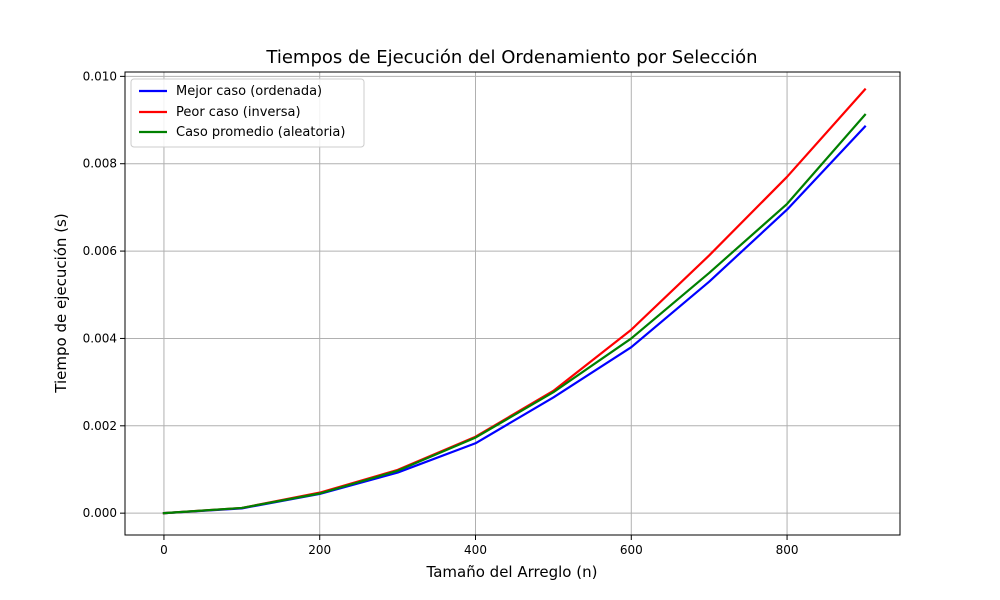 This screenshot has width=1000, height=600. Describe the element at coordinates (100, 426) in the screenshot. I see `y-tick-label: 0.002` at that location.